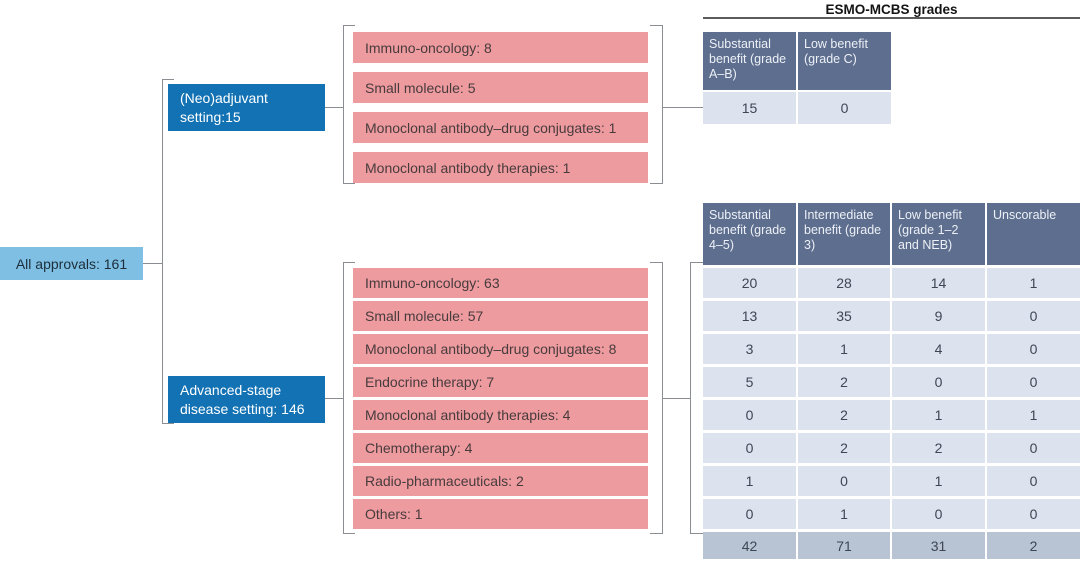 The width and height of the screenshot is (1080, 563). Describe the element at coordinates (656, 25) in the screenshot. I see `bracket-neoadjuvant-right-top-tick` at that location.